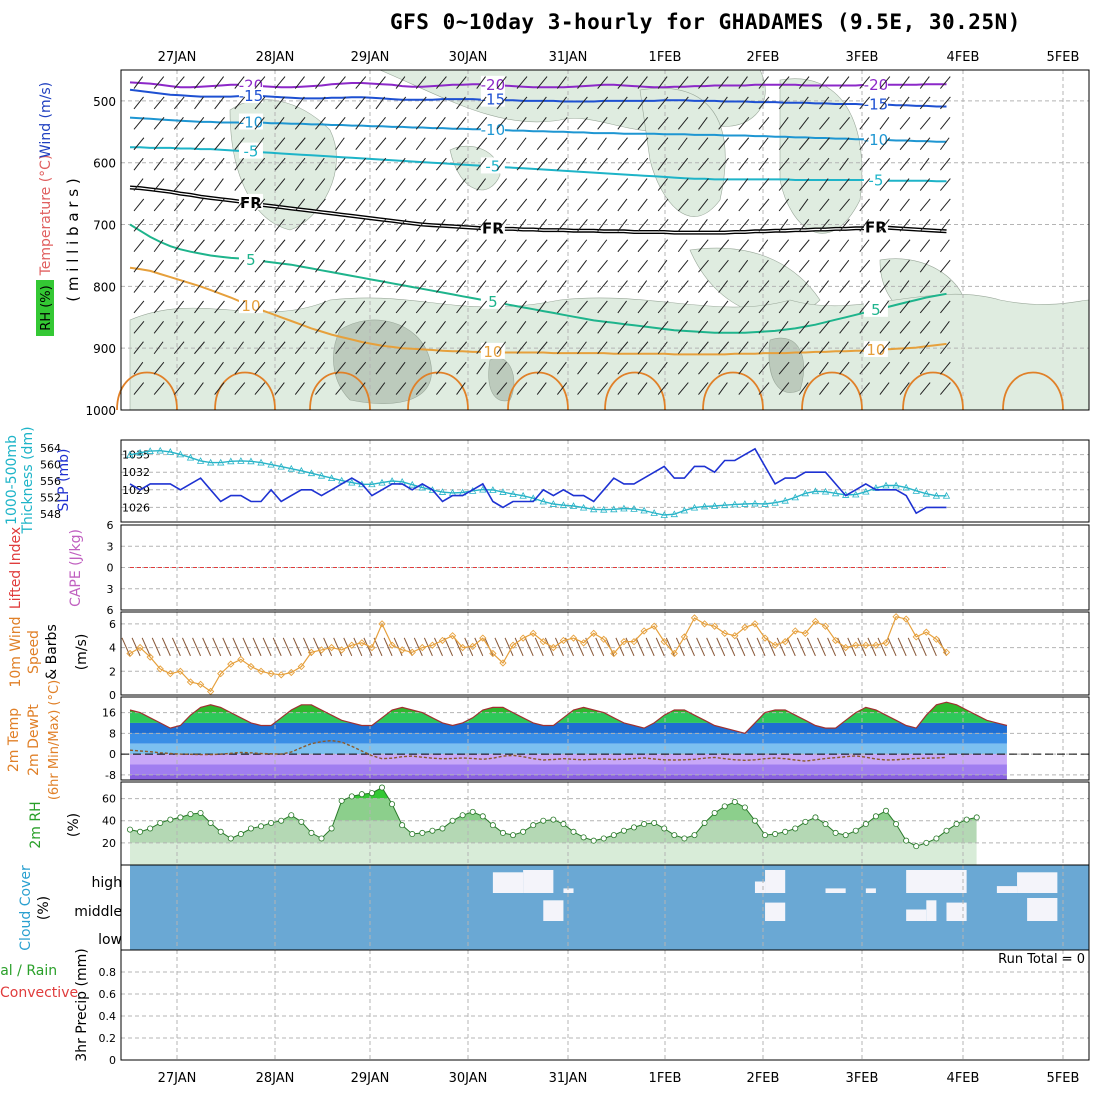 This screenshot has width=1100, height=1100. I want to click on ytick-label: 556, so click(50, 481).